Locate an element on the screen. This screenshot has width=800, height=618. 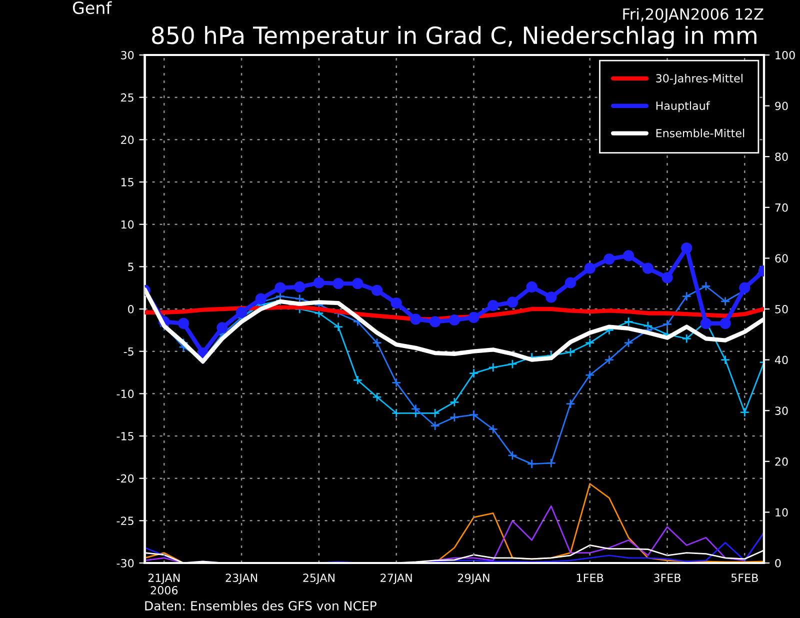
y2-tick-label: 30 is located at coordinates (781, 410).